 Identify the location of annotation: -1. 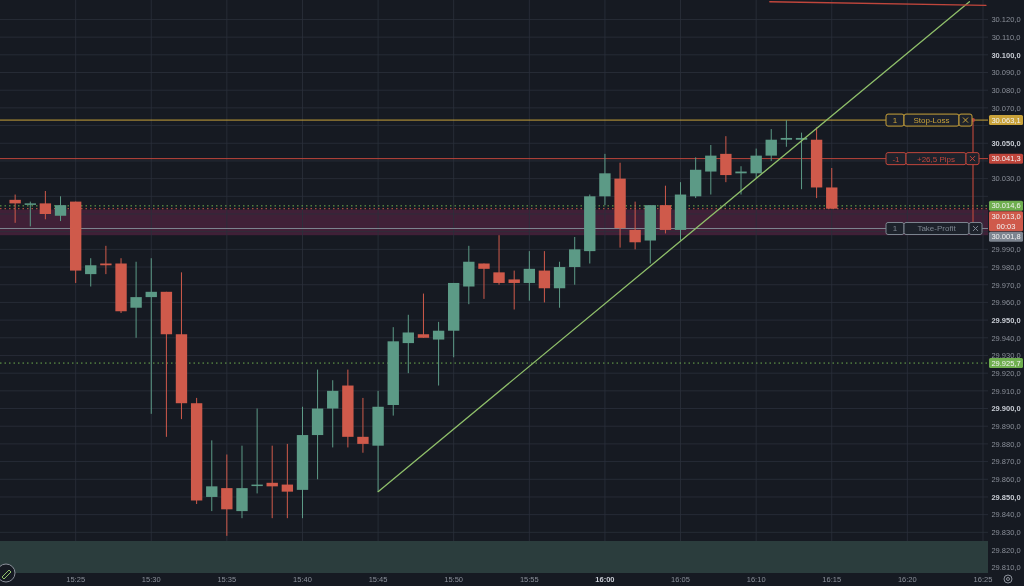
(896, 159).